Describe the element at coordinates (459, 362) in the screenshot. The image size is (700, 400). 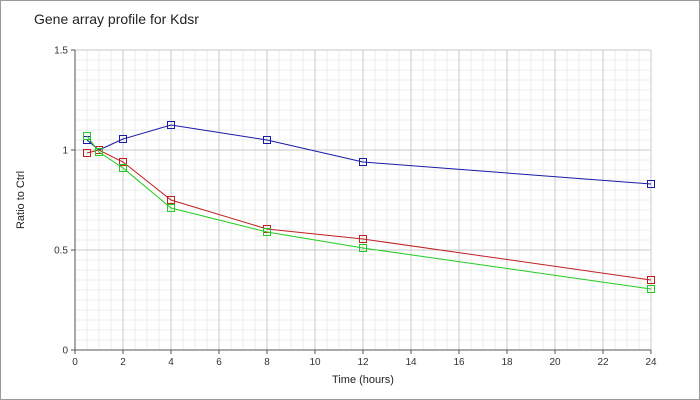
I see `x-tick-label: 16` at that location.